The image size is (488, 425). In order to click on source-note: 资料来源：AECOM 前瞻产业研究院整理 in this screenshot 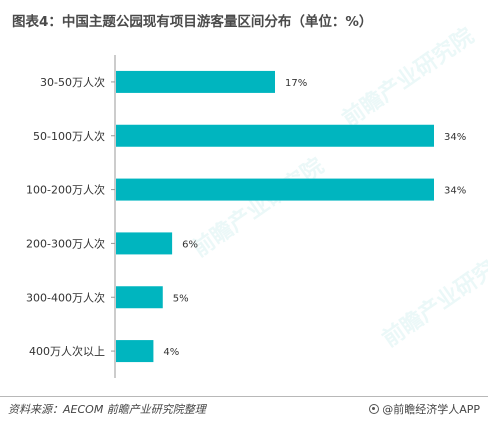, I will do `click(107, 409)`.